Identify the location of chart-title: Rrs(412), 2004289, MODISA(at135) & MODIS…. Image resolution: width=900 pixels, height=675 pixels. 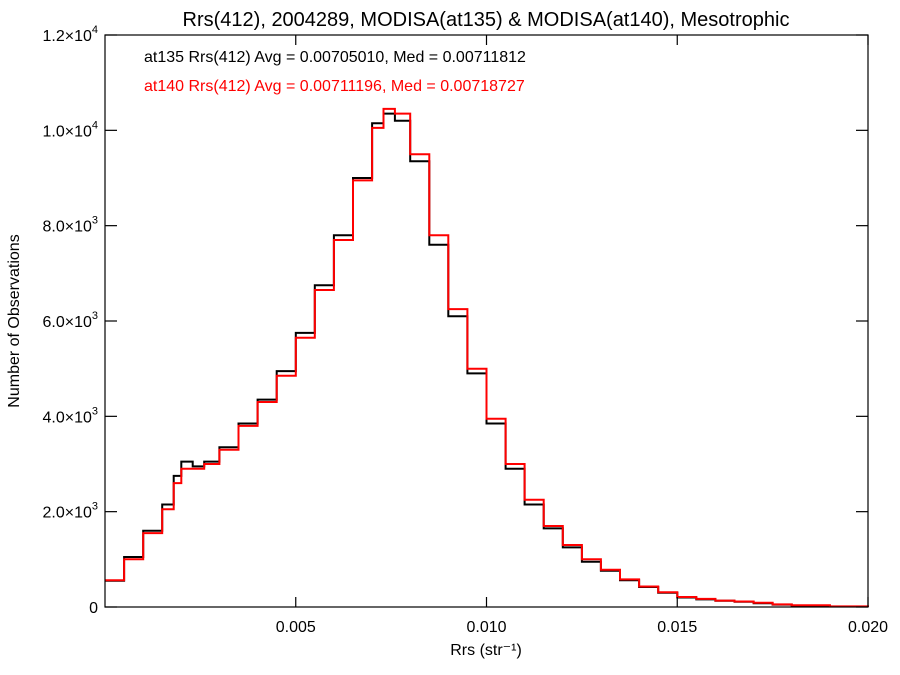
(486, 20).